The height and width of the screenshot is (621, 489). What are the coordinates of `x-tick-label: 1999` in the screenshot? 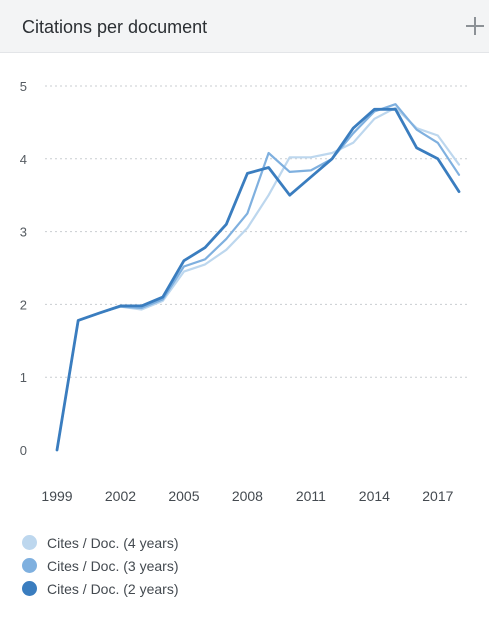 It's located at (56, 496).